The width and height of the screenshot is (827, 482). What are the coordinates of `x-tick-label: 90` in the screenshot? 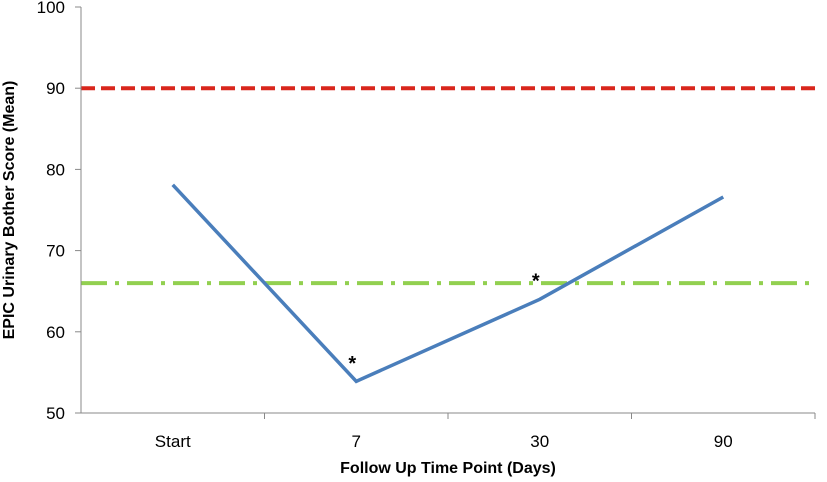 It's located at (723, 441).